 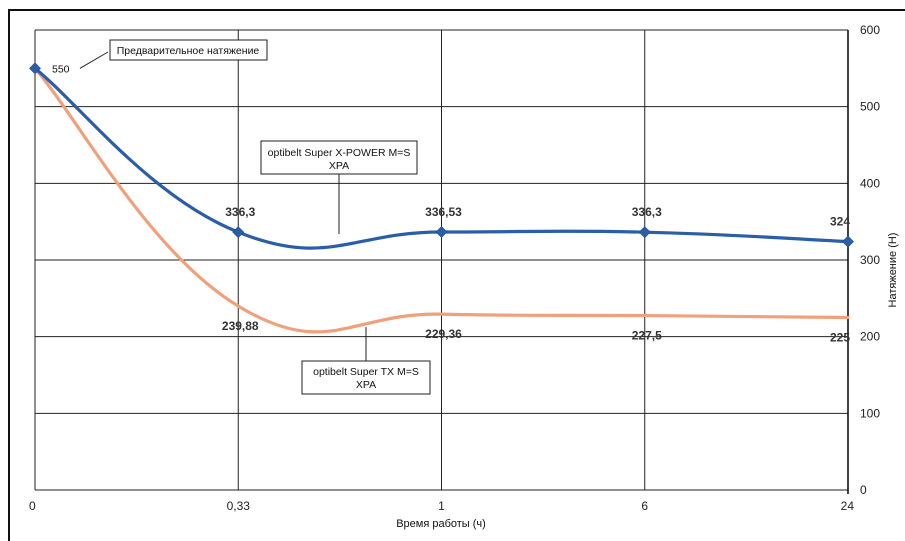 I want to click on callout-initial-tension: Предварительное натяжение, so click(x=188, y=51).